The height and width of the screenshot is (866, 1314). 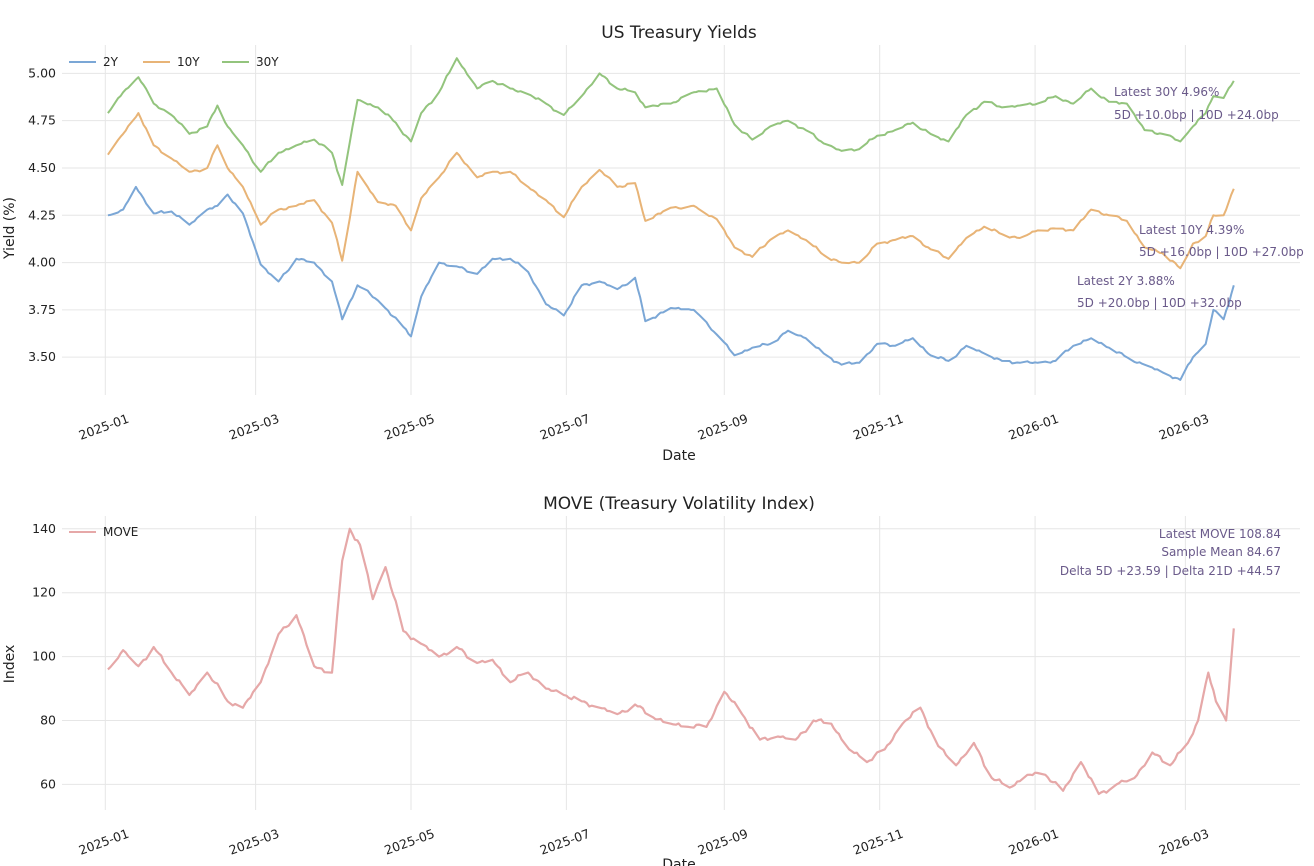 I want to click on y-tick-label: 4.75, so click(x=42, y=120).